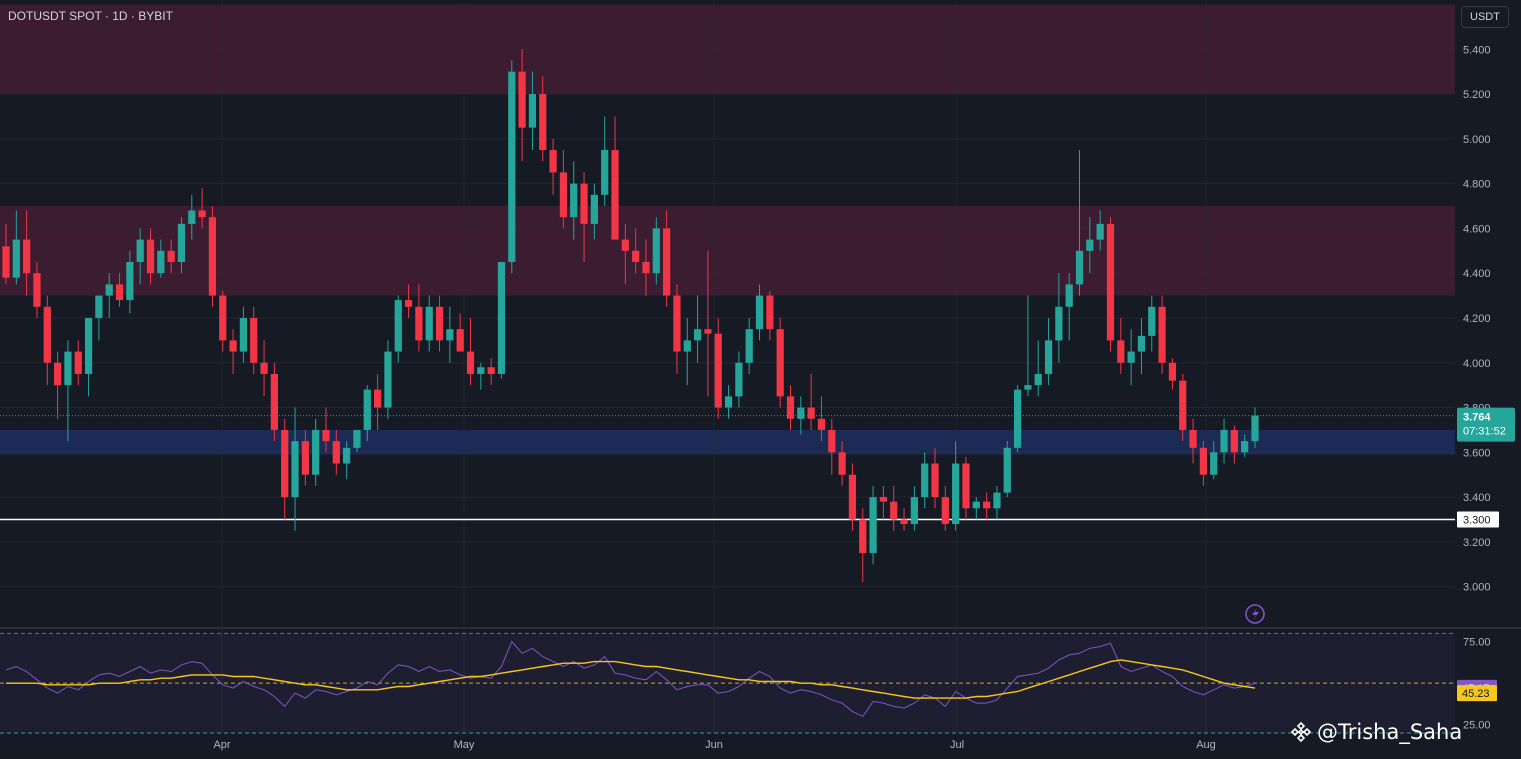 This screenshot has height=759, width=1521. I want to click on rsi-tick-label: 75.00, so click(1477, 643).